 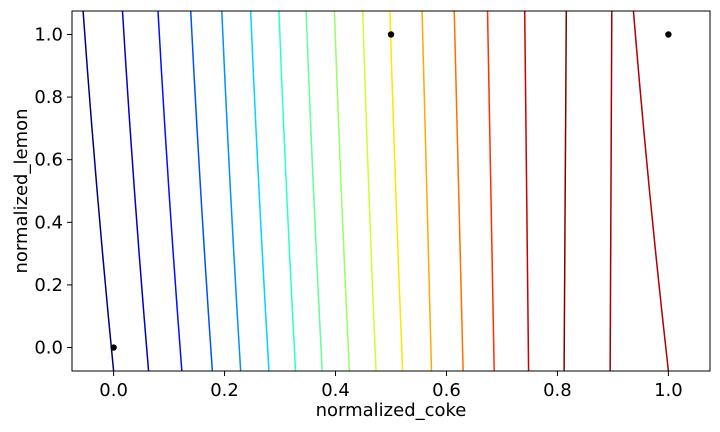 What do you see at coordinates (48, 222) in the screenshot?
I see `y-tick-label: 0.4` at bounding box center [48, 222].